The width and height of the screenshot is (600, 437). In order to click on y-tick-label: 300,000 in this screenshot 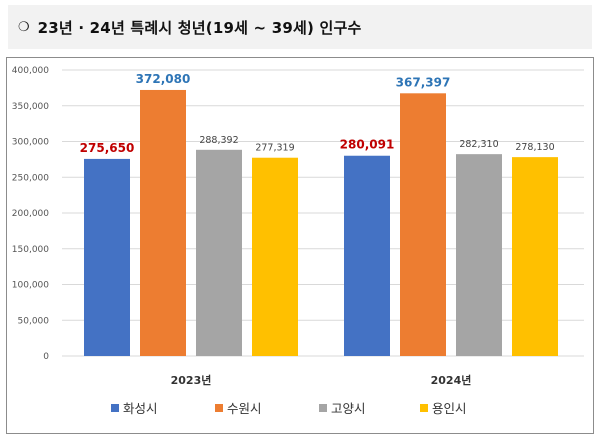, I will do `click(30, 143)`.